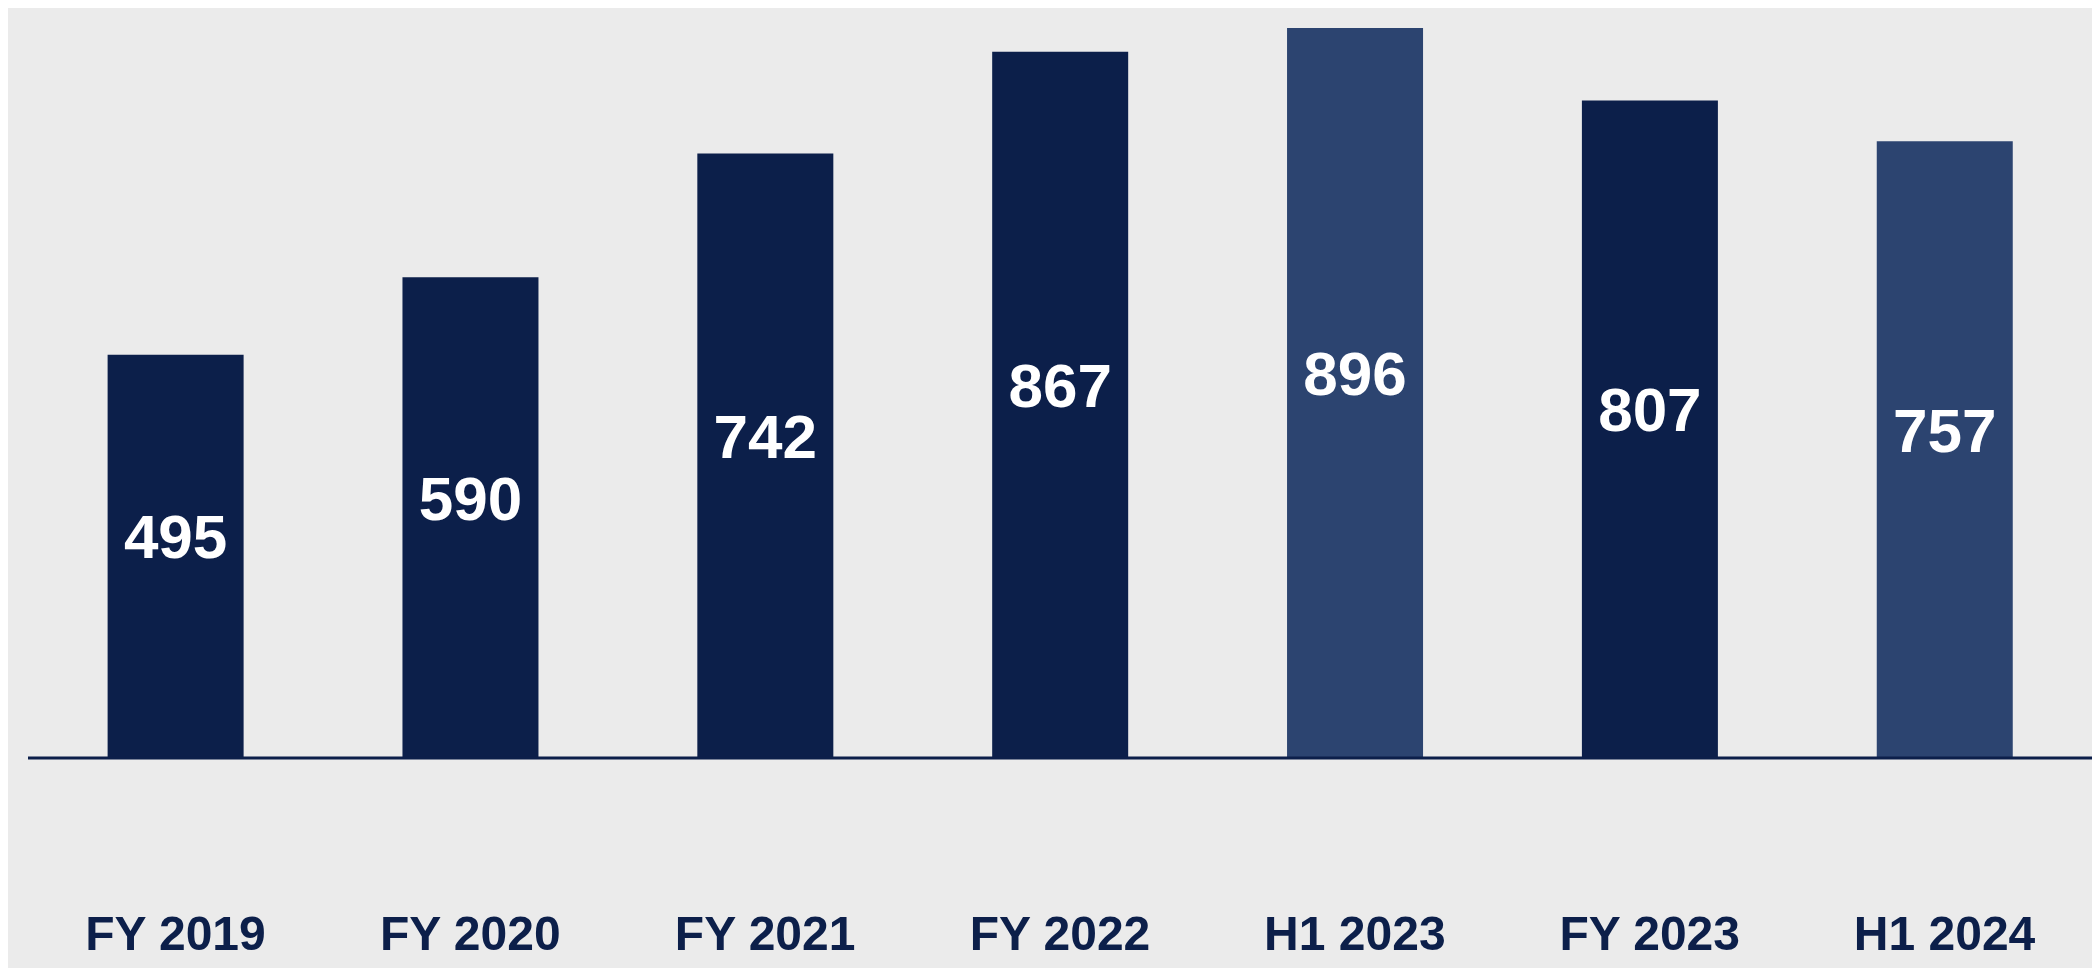  What do you see at coordinates (1355, 374) in the screenshot?
I see `data-label: 896` at bounding box center [1355, 374].